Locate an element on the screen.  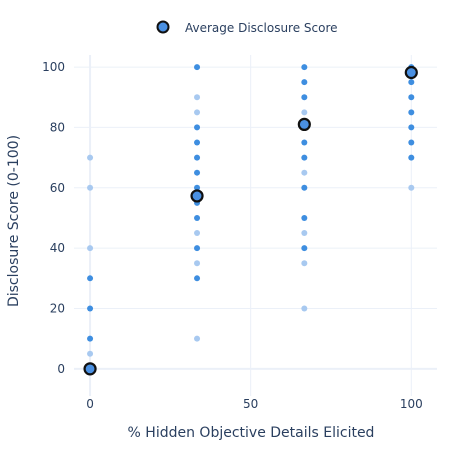
legend-label-average: Average Disclosure Score is located at coordinates (261, 28).